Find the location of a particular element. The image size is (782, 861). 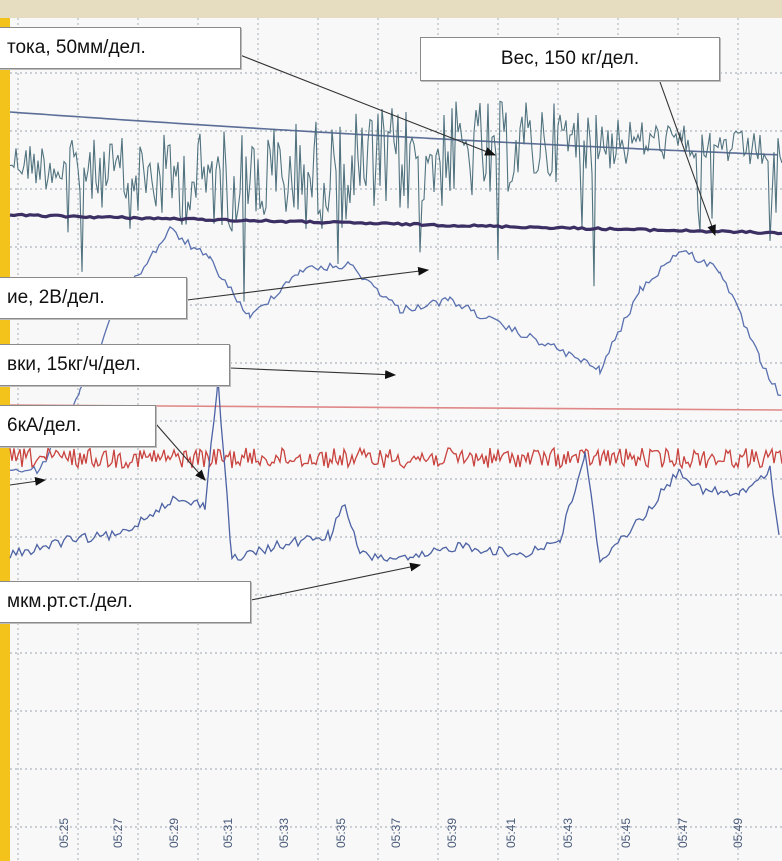

label-voltage: ие, 2В/дел. is located at coordinates (93, 298).